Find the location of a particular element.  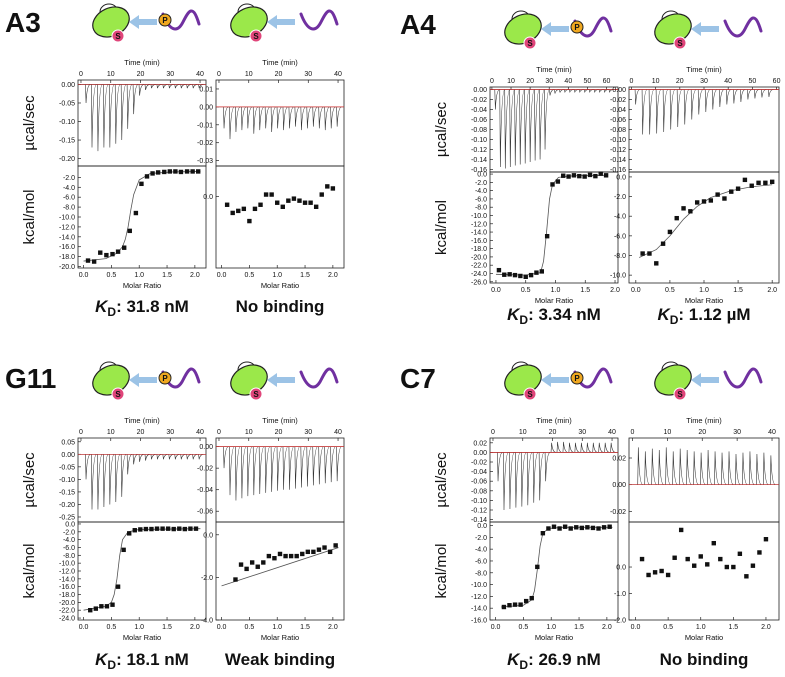

y-tick-label: -2.0 is located at coordinates (620, 197).